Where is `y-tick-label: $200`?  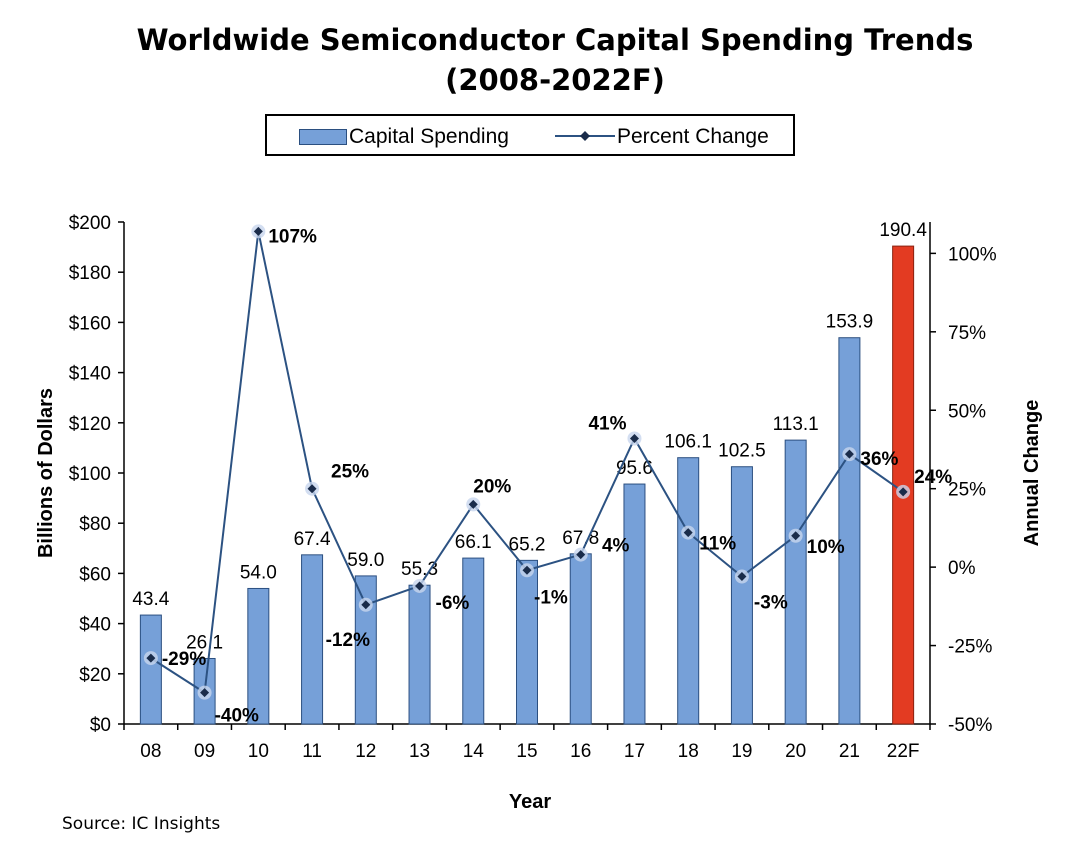 y-tick-label: $200 is located at coordinates (90, 223).